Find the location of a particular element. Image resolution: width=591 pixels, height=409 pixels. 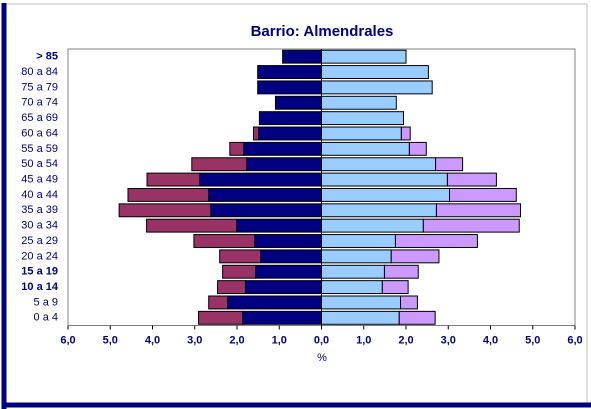

y-tick-label: 0 a 4 is located at coordinates (46, 318).